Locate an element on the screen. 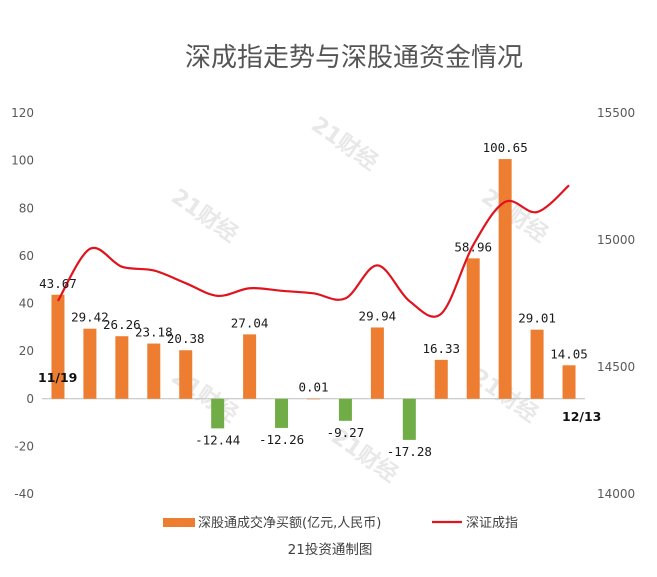 This screenshot has height=577, width=657. right-tick-label: 15500 is located at coordinates (616, 113).